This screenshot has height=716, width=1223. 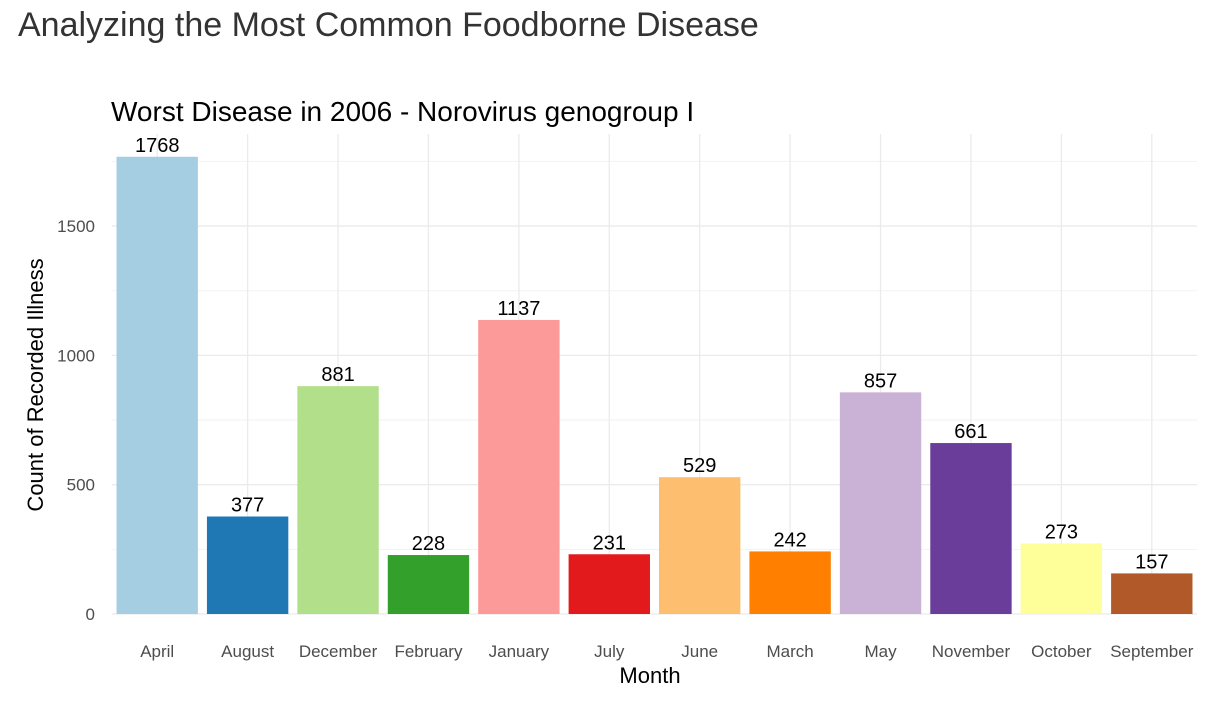 I want to click on x-tick-label: August, so click(x=247, y=651).